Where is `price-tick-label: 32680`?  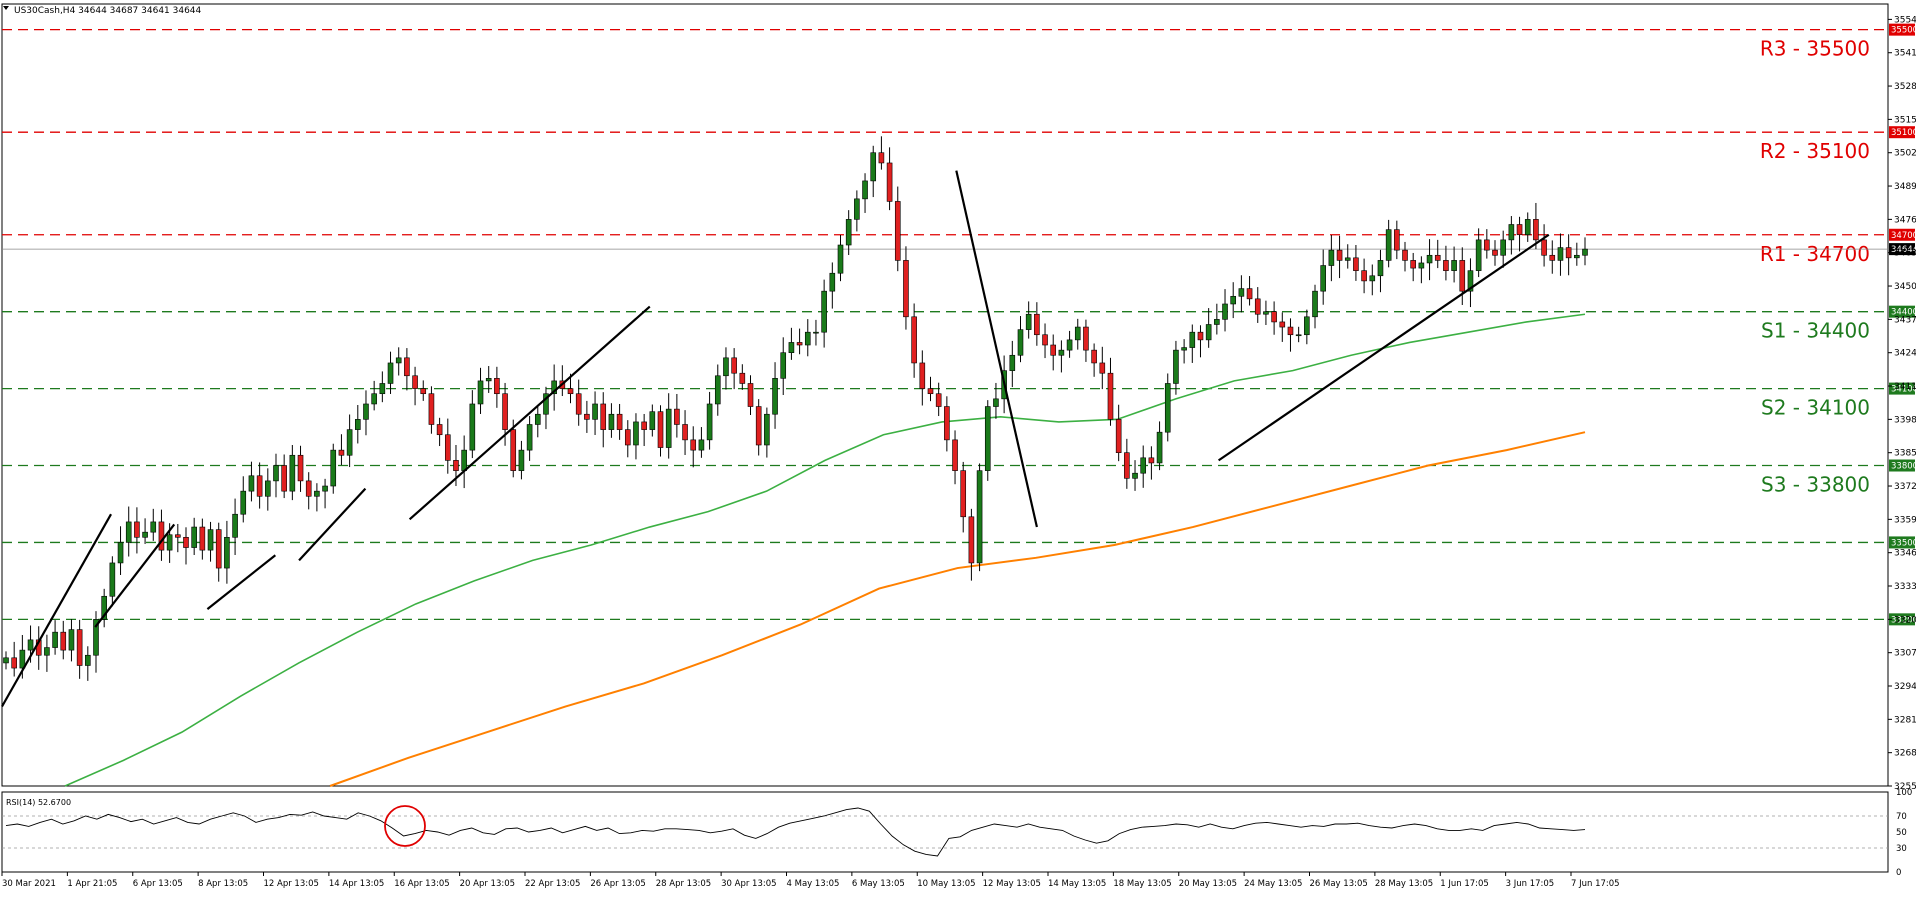
price-tick-label: 32680 is located at coordinates (1905, 754).